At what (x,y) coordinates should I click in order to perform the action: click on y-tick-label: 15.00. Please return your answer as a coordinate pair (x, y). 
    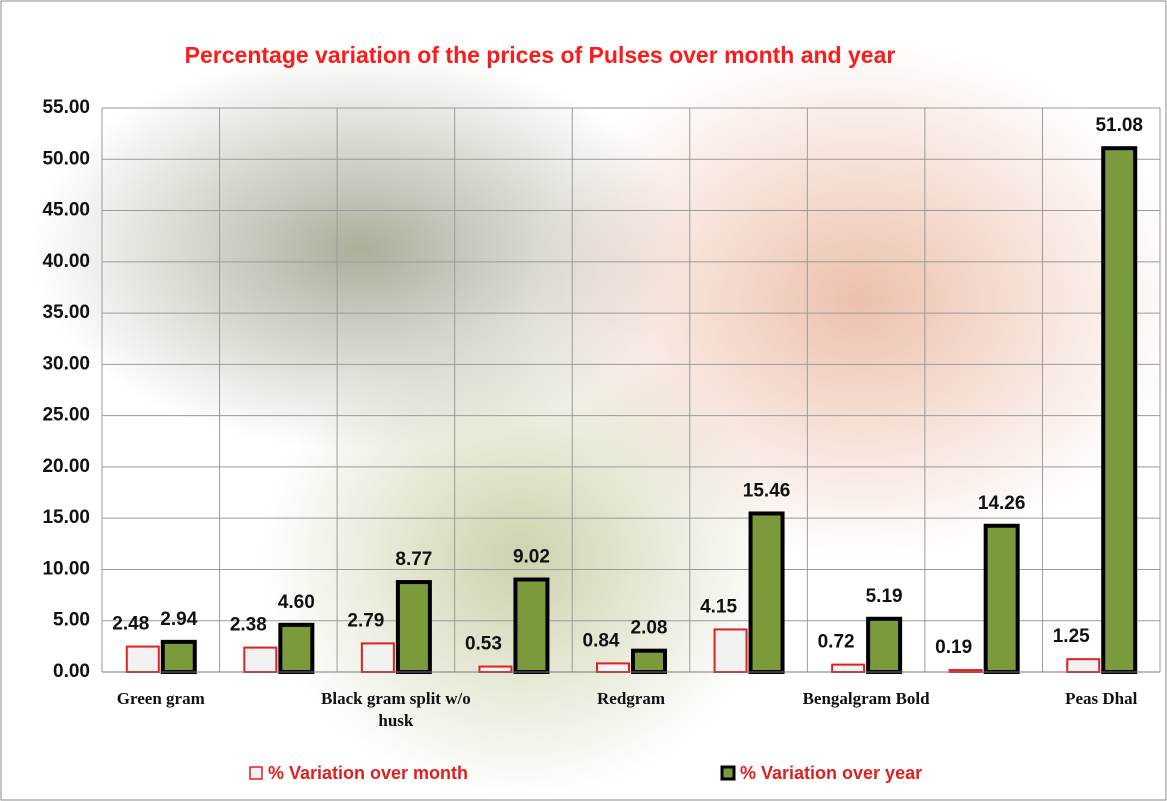
    Looking at the image, I should click on (66, 517).